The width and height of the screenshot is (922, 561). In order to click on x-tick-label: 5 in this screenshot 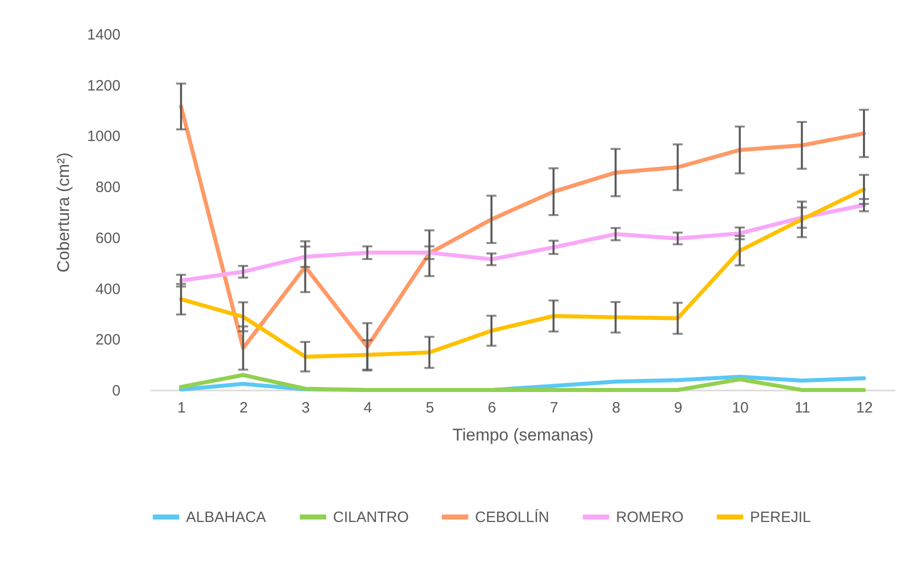, I will do `click(430, 408)`.